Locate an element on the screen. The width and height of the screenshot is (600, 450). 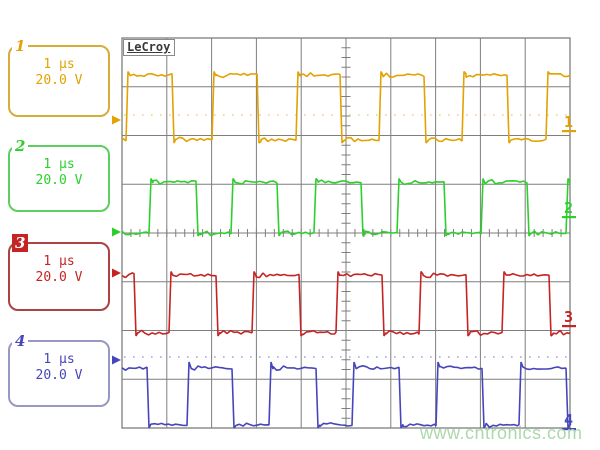
channel-3-settings-box: 3 1 μs 20.0 V is located at coordinates (59, 272).